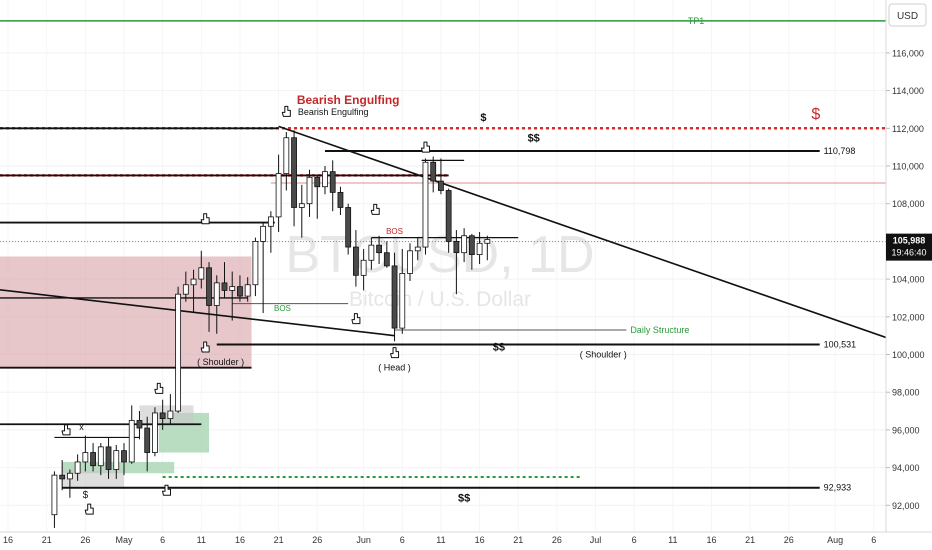 The image size is (932, 550). I want to click on hand-marker-left, so click(66, 430).